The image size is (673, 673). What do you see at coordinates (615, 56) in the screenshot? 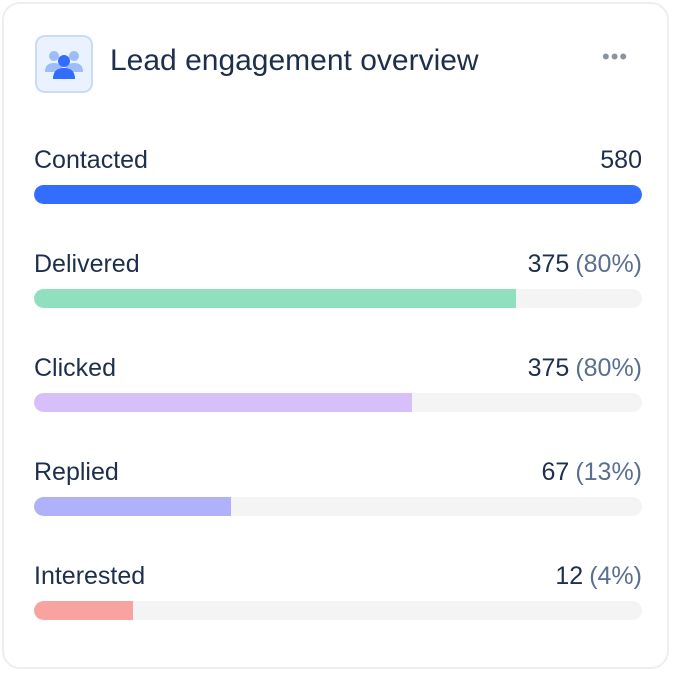
I see `more-options-button: •••` at bounding box center [615, 56].